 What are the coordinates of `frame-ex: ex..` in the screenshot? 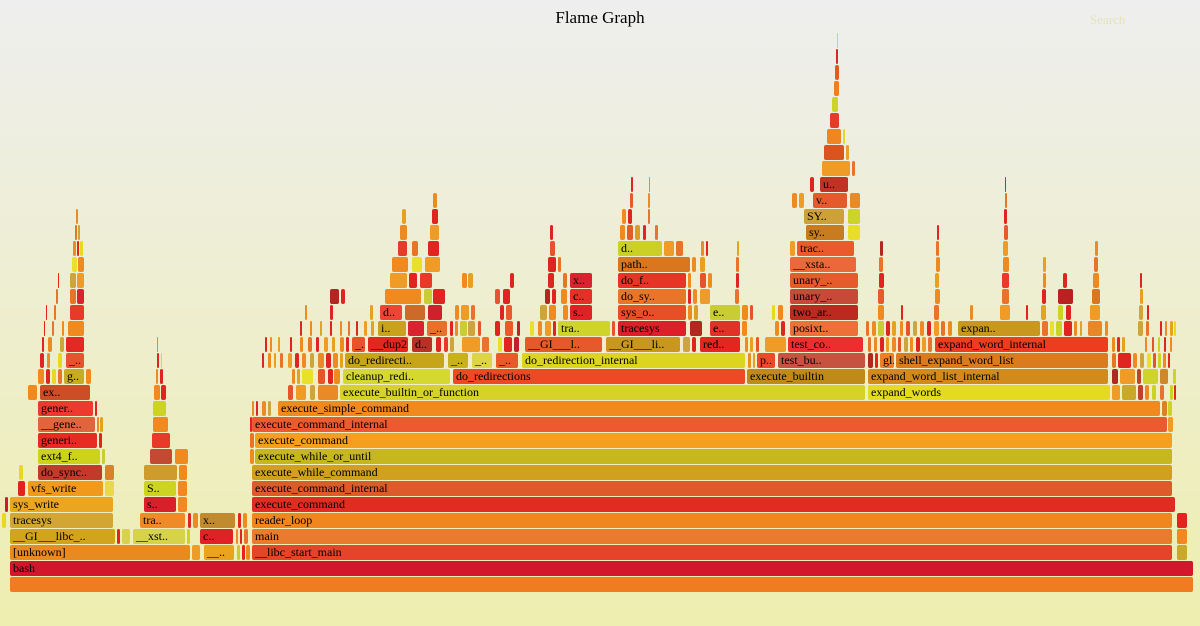 It's located at (65, 392).